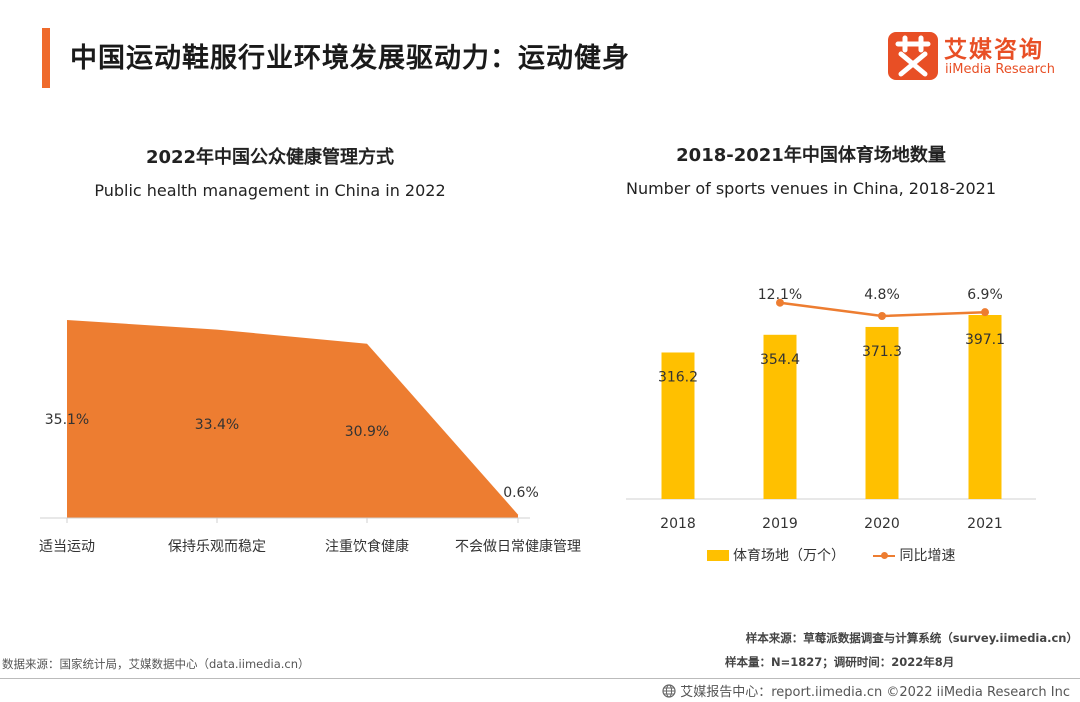 Image resolution: width=1080 pixels, height=702 pixels. I want to click on sample-size-note: 样本量：N=1827；调研时间：2022年8月, so click(840, 662).